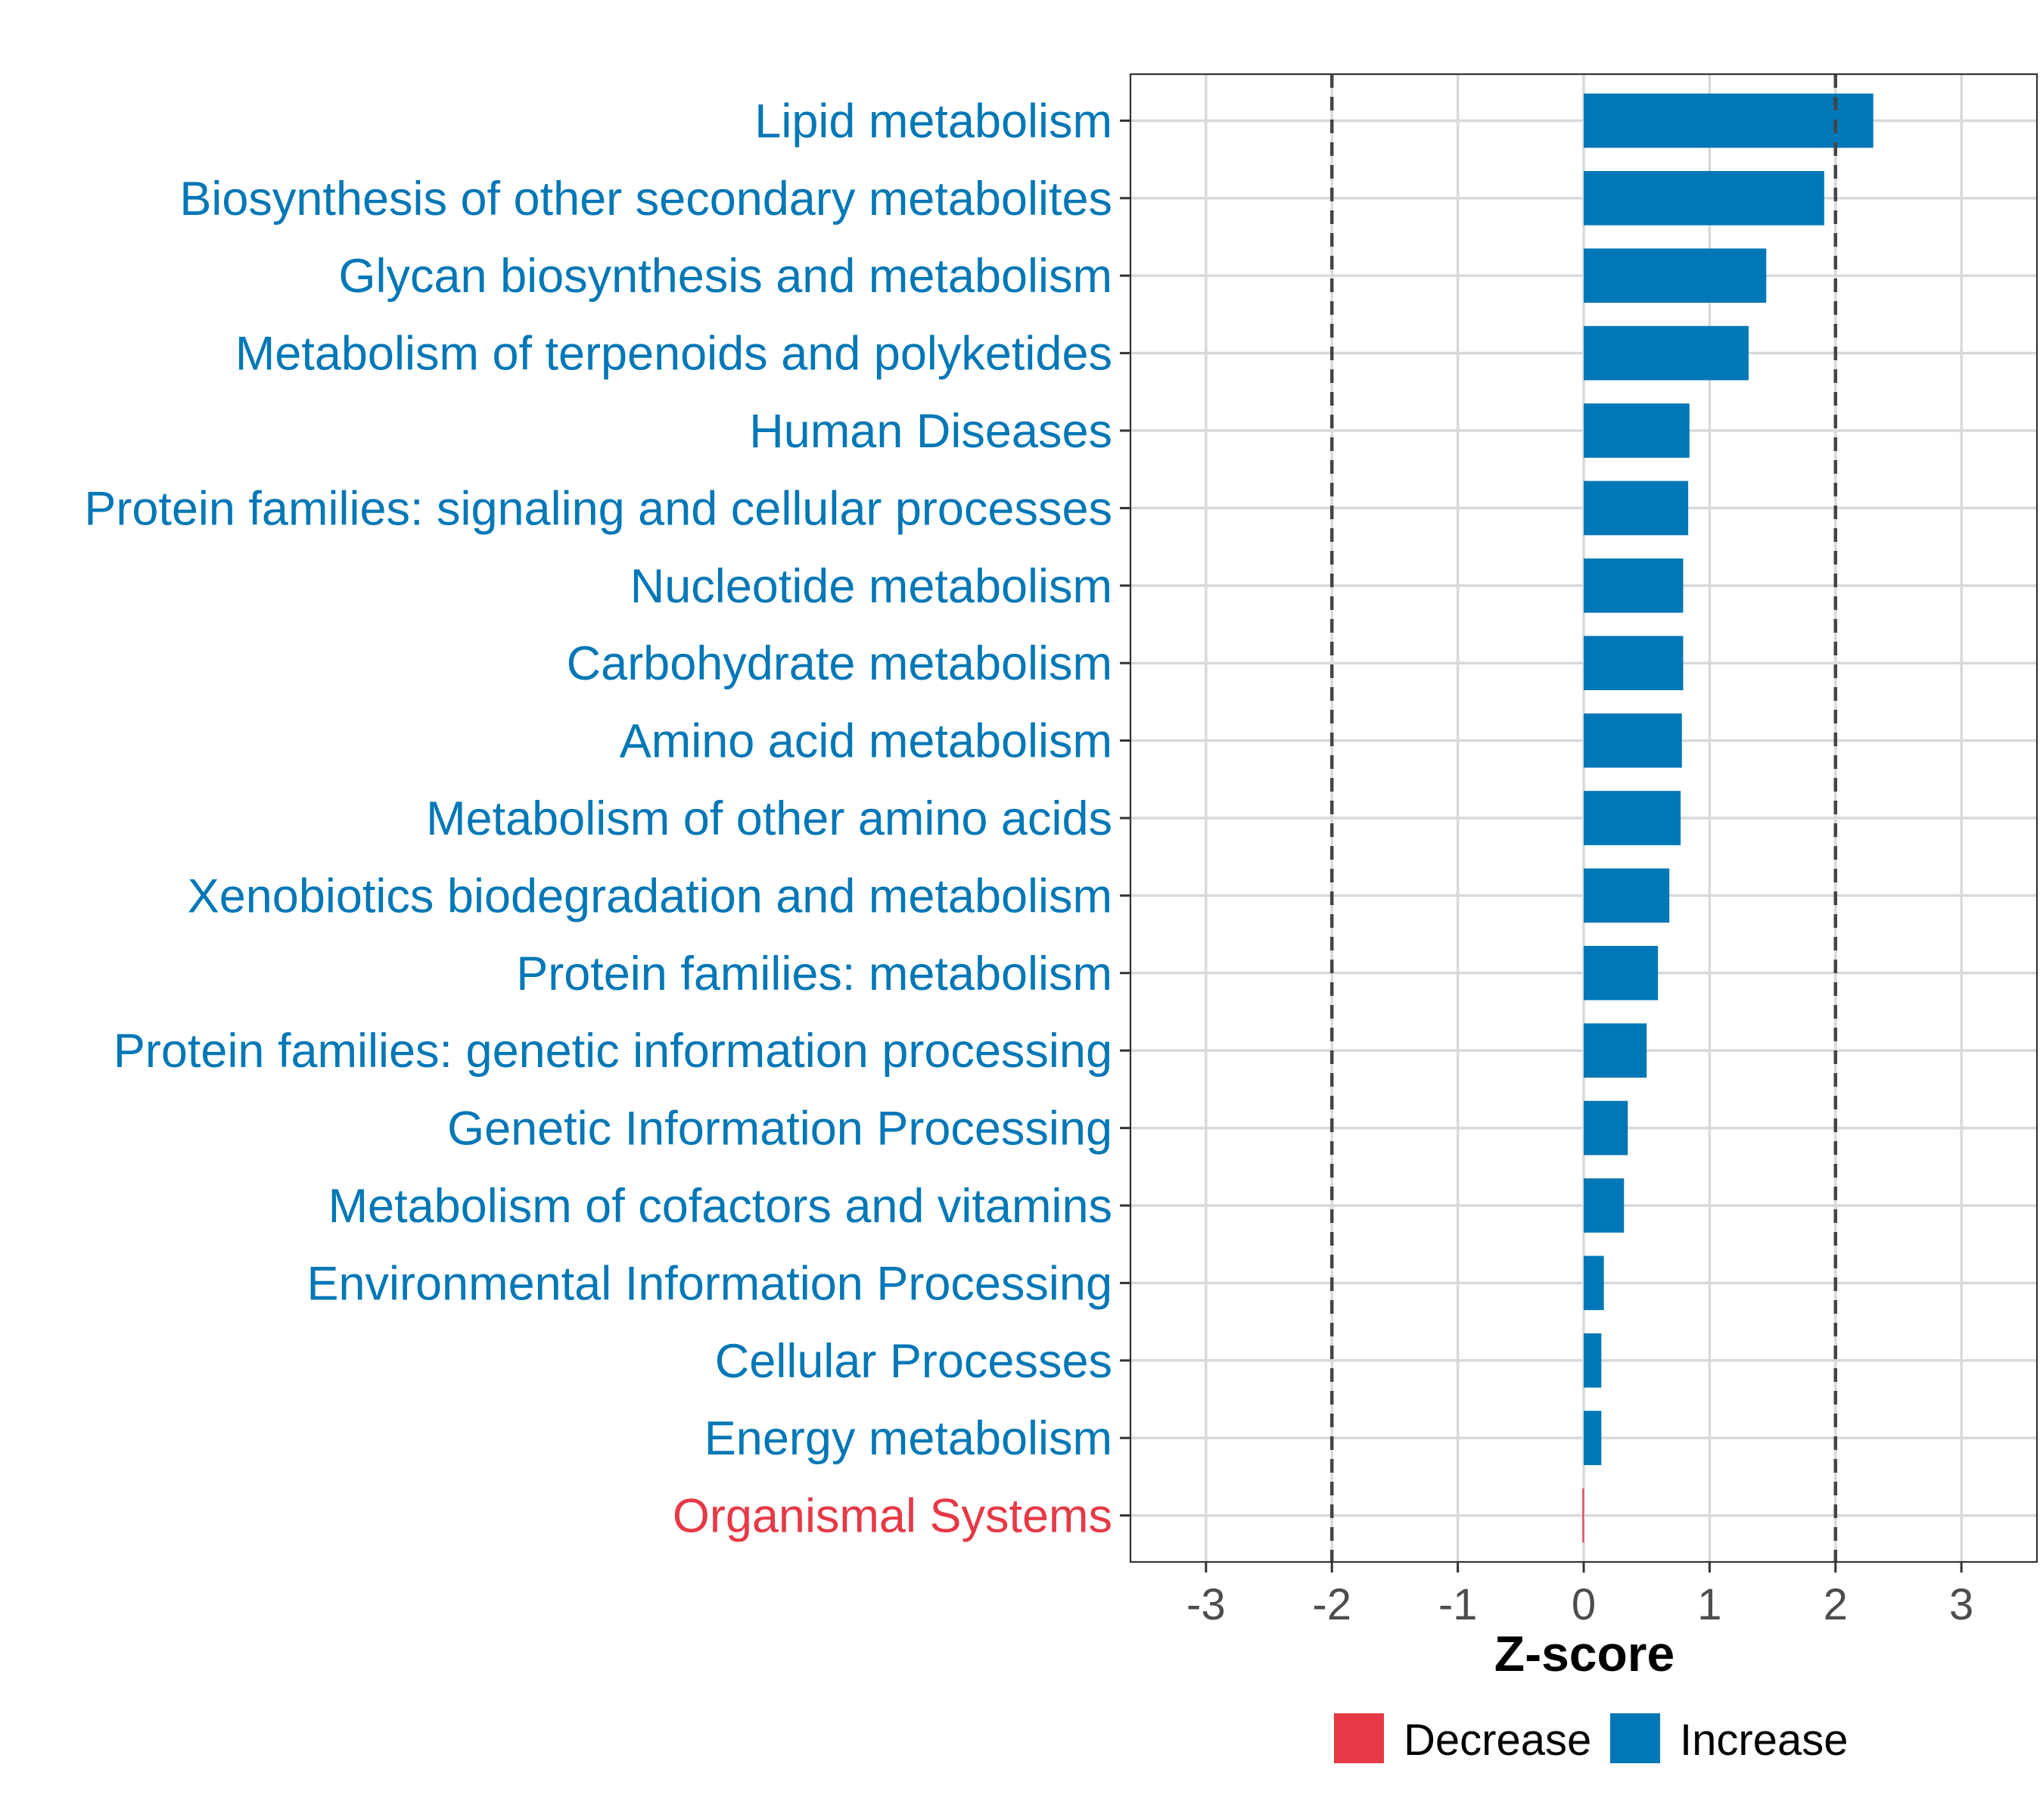 Image resolution: width=2043 pixels, height=1820 pixels. I want to click on legend: Decrease Increase, so click(1591, 1739).